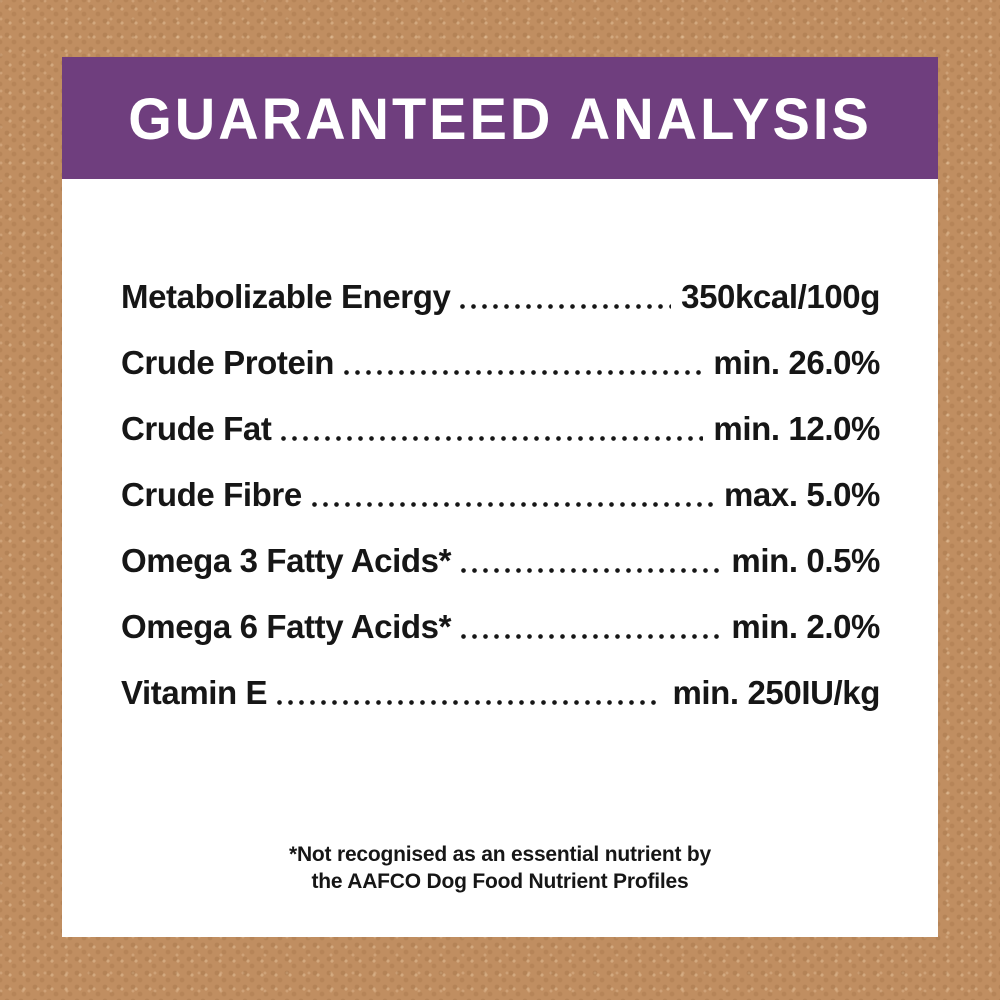  I want to click on page-title: GUARANTEED ANALYSIS, so click(500, 118).